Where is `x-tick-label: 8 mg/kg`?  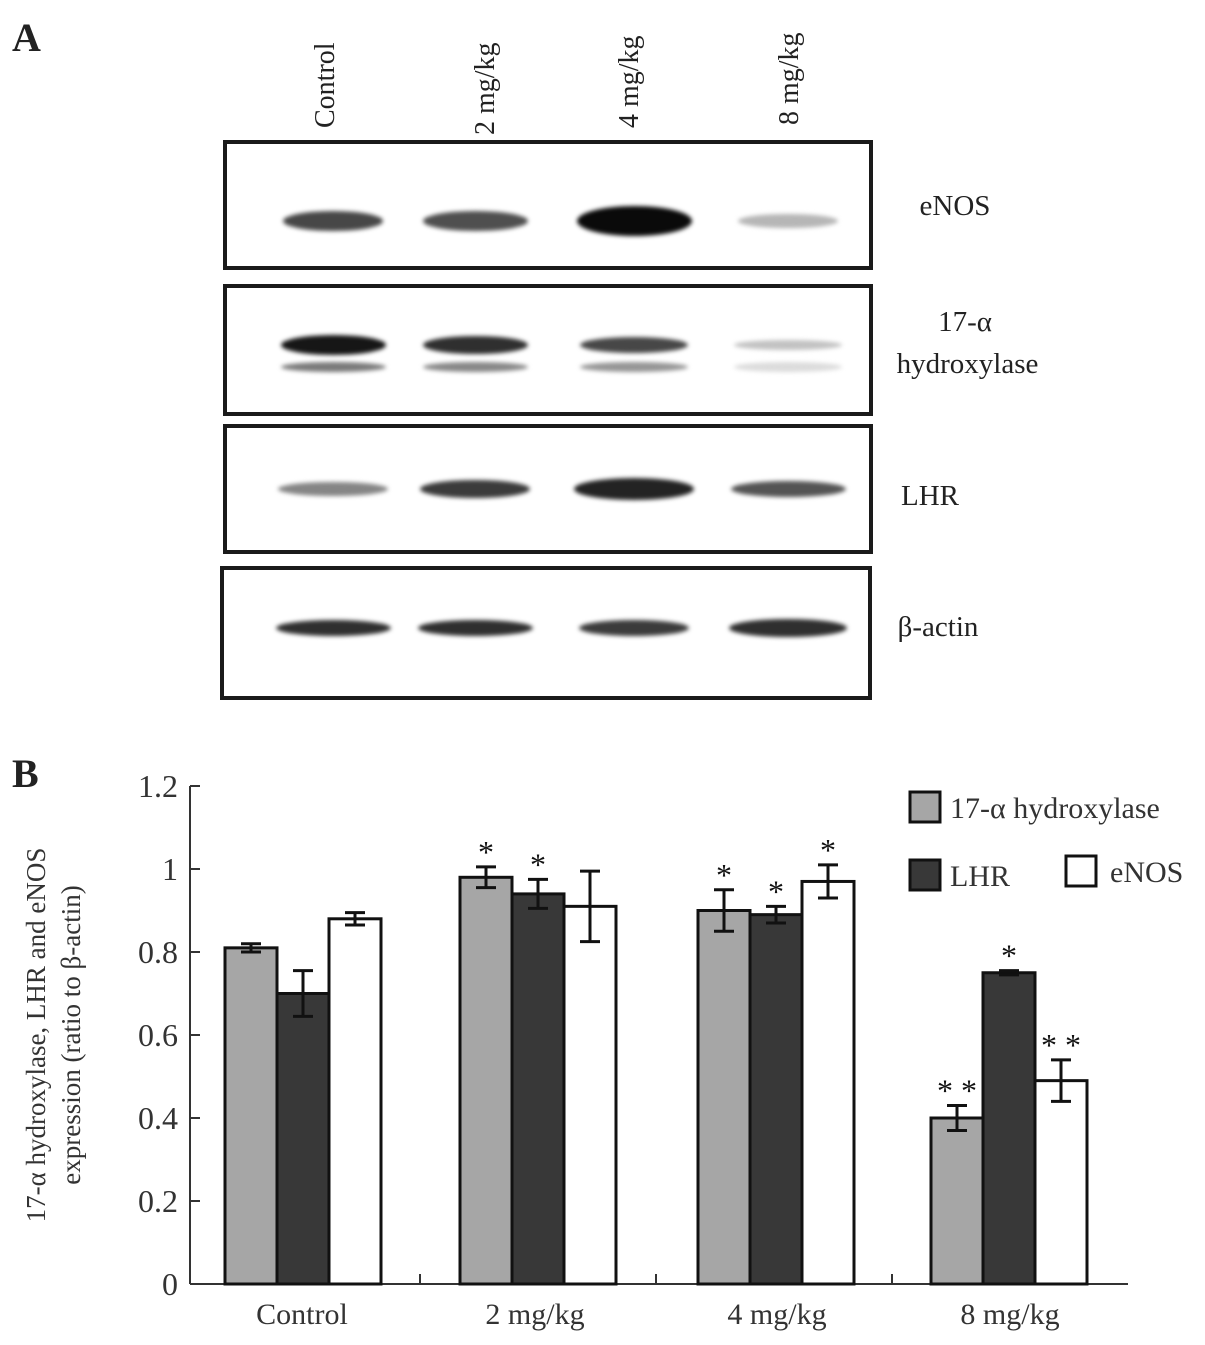 x-tick-label: 8 mg/kg is located at coordinates (1009, 1314).